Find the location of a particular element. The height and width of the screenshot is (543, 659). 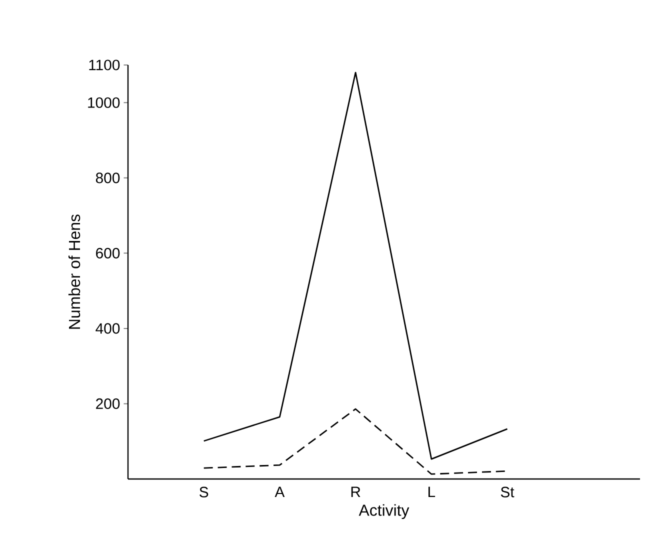

y-tick-label: 600 is located at coordinates (108, 253).